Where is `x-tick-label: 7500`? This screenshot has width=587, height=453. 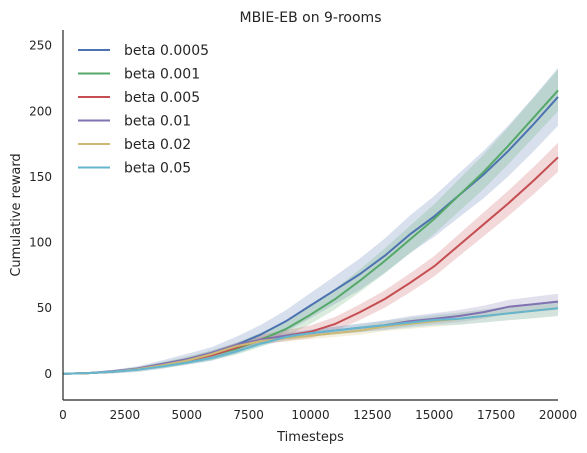
x-tick-label: 7500 is located at coordinates (248, 415).